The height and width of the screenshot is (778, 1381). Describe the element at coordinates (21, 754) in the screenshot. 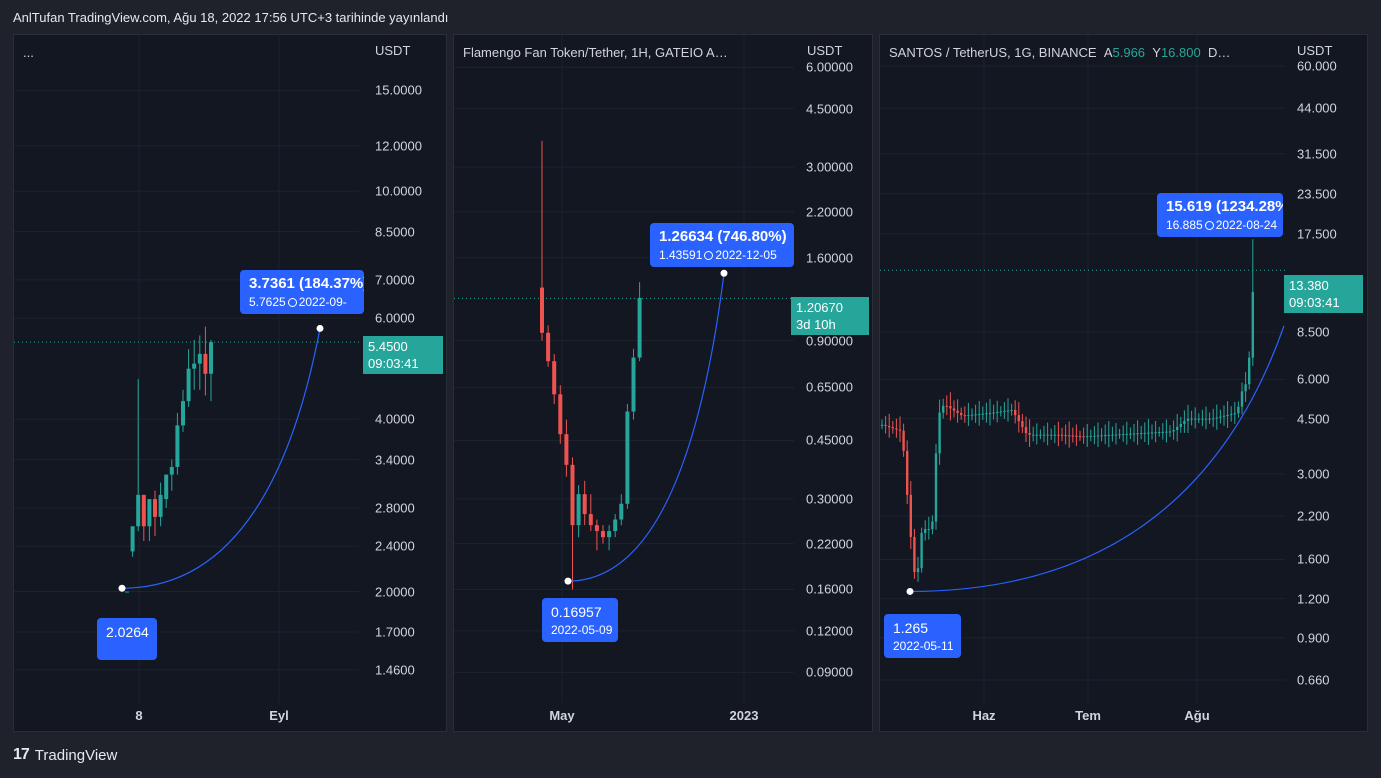

I see `tradingview-logo-icon: 17` at that location.